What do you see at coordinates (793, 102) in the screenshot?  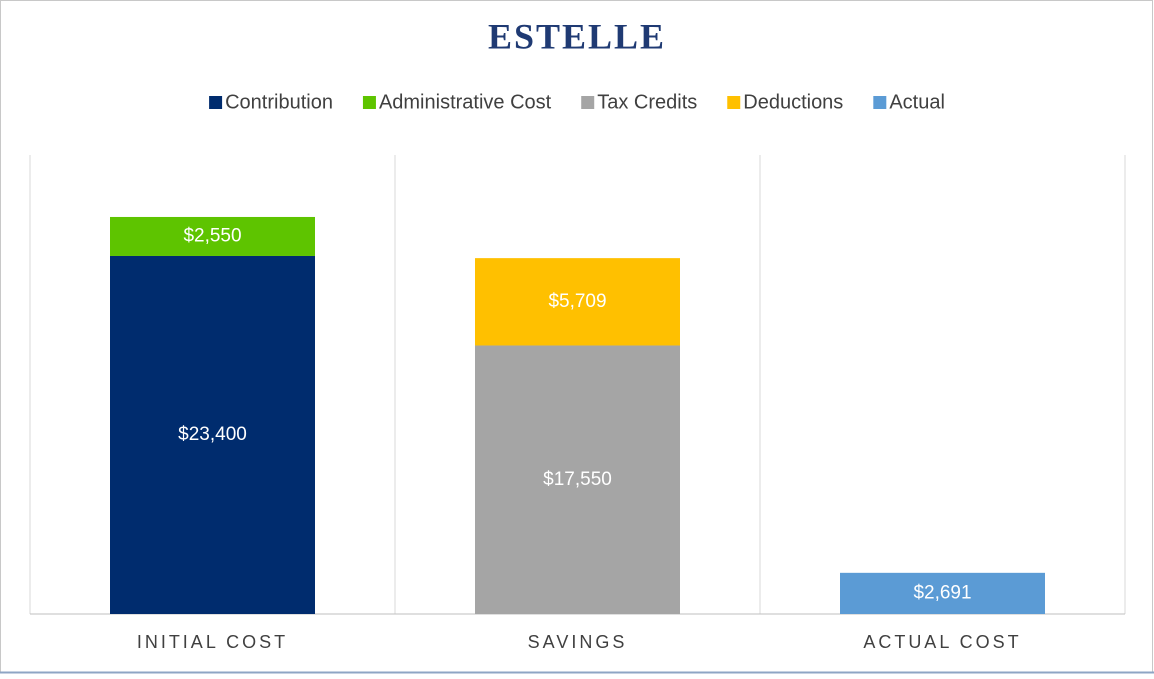 I see `legend-label: Deductions` at bounding box center [793, 102].